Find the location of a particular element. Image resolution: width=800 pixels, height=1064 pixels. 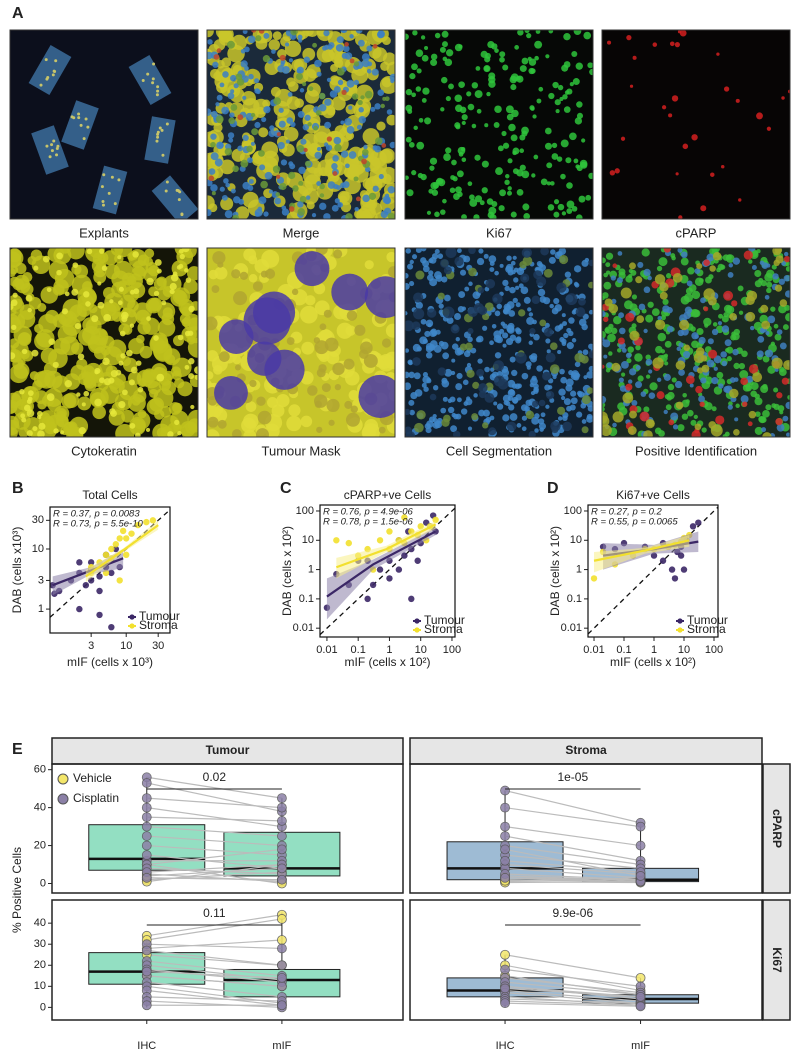

image-border is located at coordinates (696, 124).